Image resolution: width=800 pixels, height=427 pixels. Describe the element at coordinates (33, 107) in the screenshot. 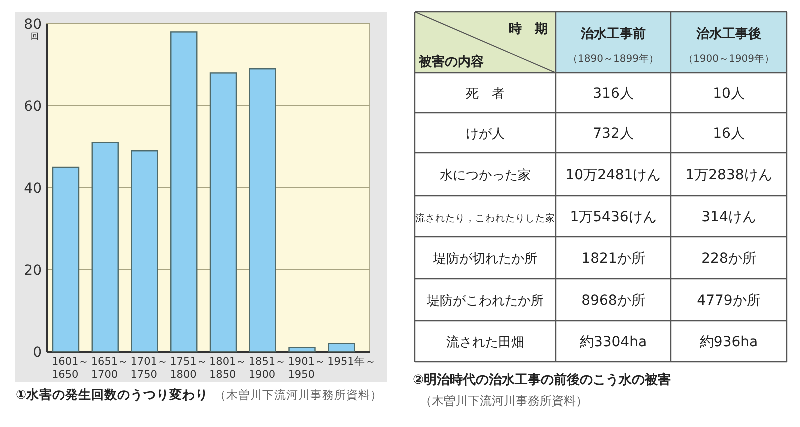

I see `y-tick-label: 60` at that location.